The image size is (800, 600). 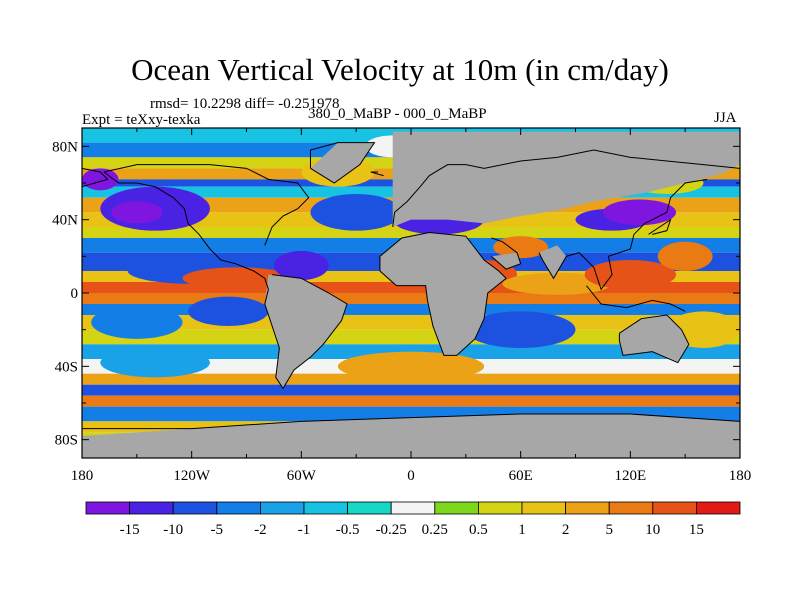 What do you see at coordinates (478, 530) in the screenshot?
I see `colorbar-label: 0.5` at bounding box center [478, 530].